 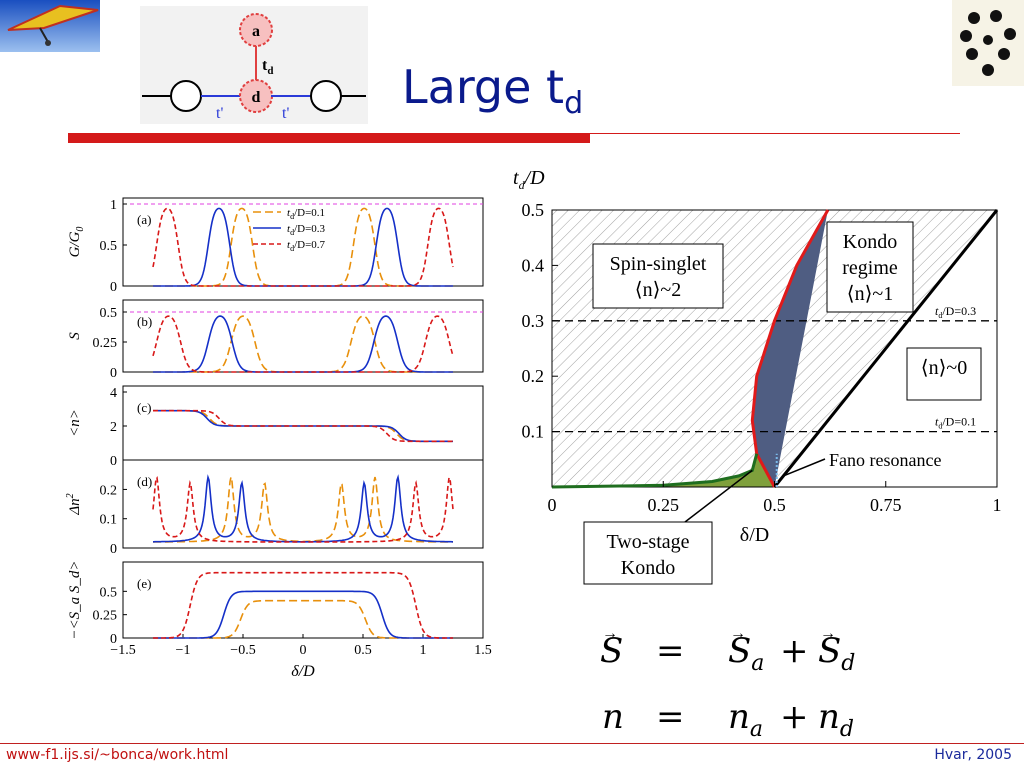 I want to click on eq2-plus: +, so click(x=794, y=717).